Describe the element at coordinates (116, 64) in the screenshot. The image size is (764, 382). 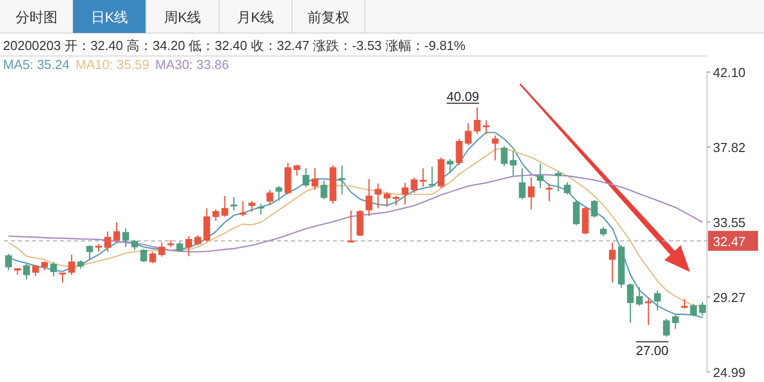
I see `legend: MA5: 35.24 MA10: 35.59 MA30: 33.86` at that location.